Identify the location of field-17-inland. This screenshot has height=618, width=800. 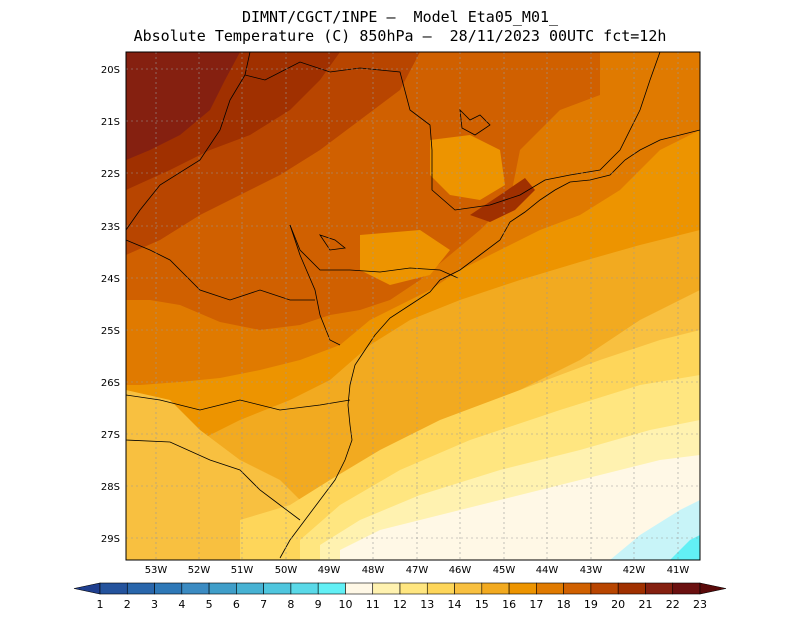
(405, 257).